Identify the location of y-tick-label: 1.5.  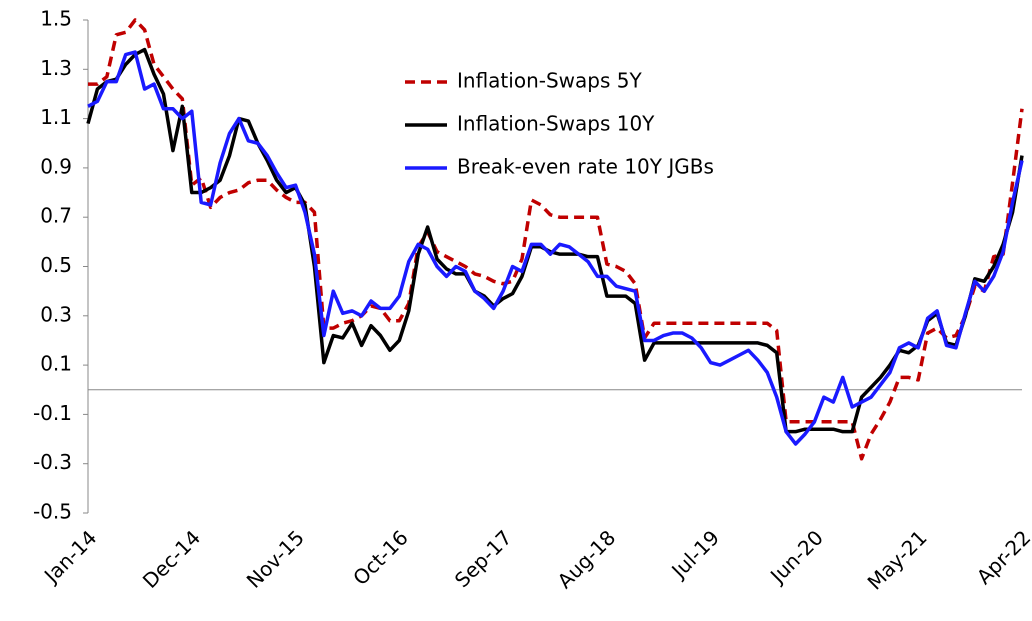
(56, 19).